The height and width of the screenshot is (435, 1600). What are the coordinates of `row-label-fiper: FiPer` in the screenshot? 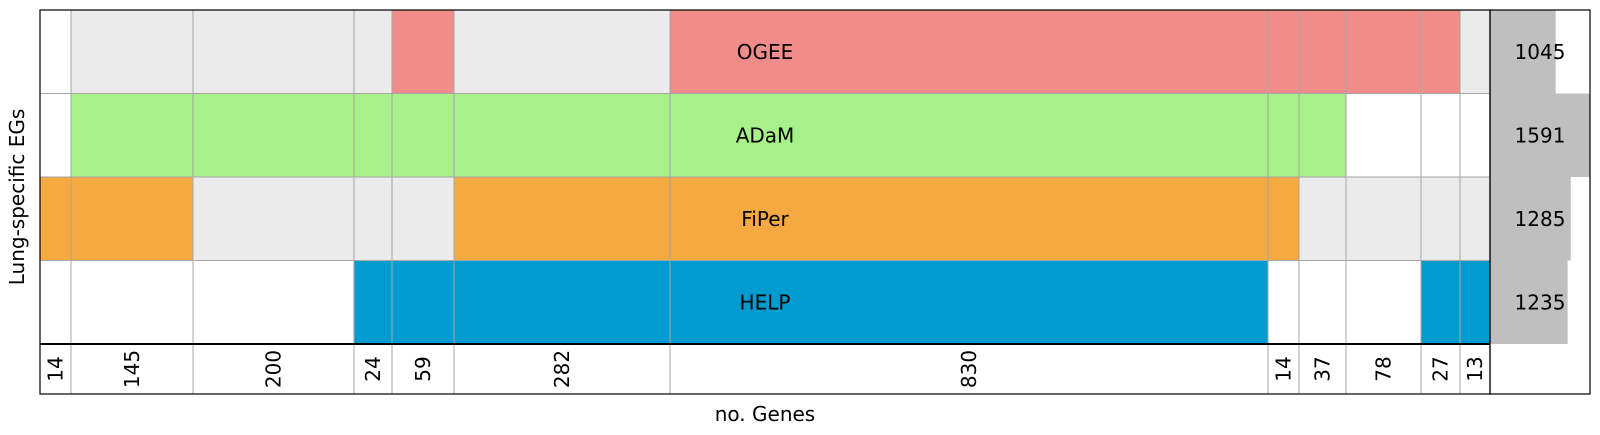 It's located at (765, 219).